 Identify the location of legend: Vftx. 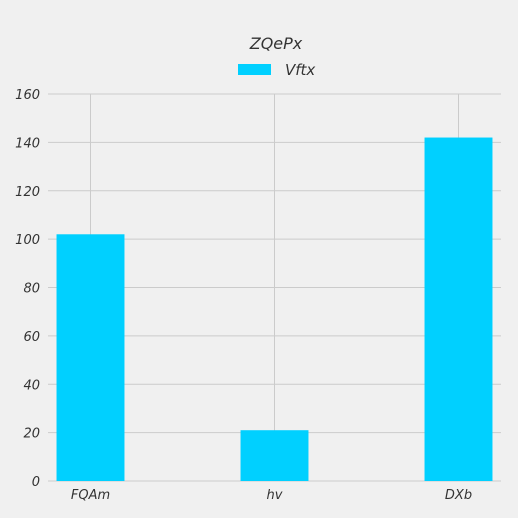
(276, 70).